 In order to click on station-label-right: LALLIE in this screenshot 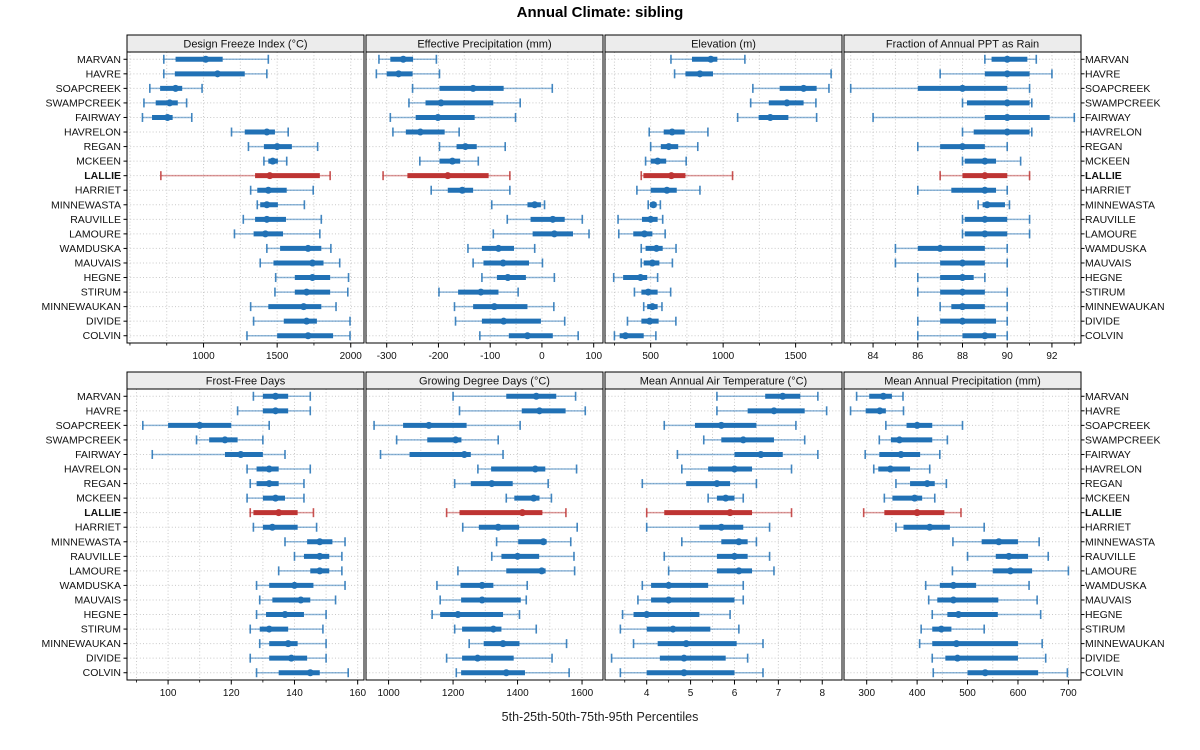, I will do `click(1103, 513)`.